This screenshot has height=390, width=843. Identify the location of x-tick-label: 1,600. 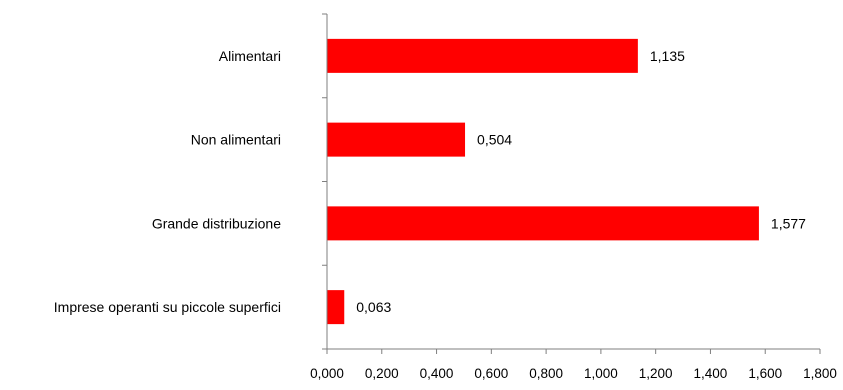
(765, 373).